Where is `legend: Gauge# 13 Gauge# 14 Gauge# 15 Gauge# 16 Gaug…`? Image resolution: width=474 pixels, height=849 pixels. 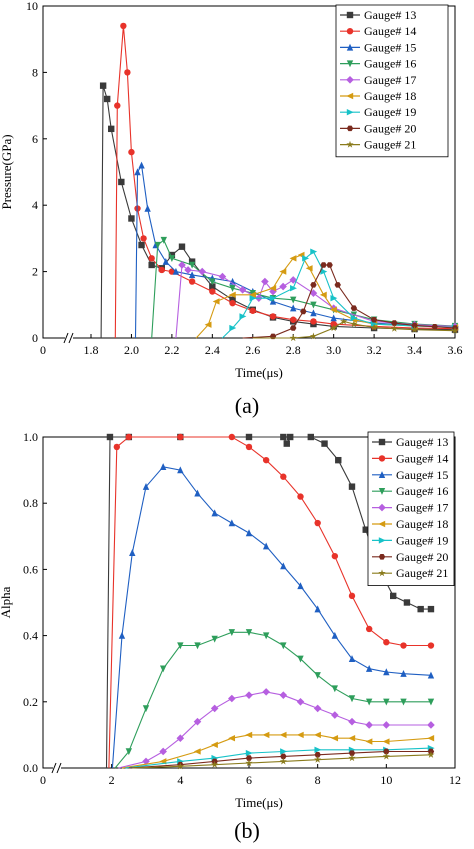
legend: Gauge# 13 Gauge# 14 Gauge# 15 Gauge# 16 Gaug… is located at coordinates (411, 509).